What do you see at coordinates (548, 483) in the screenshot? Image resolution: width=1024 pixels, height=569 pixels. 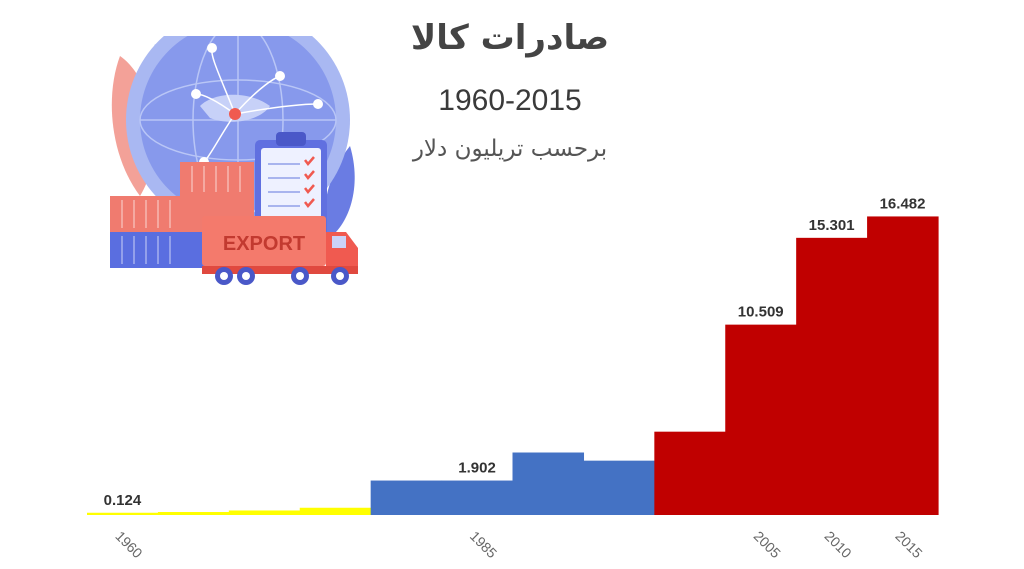 I see `bar-1990` at bounding box center [548, 483].